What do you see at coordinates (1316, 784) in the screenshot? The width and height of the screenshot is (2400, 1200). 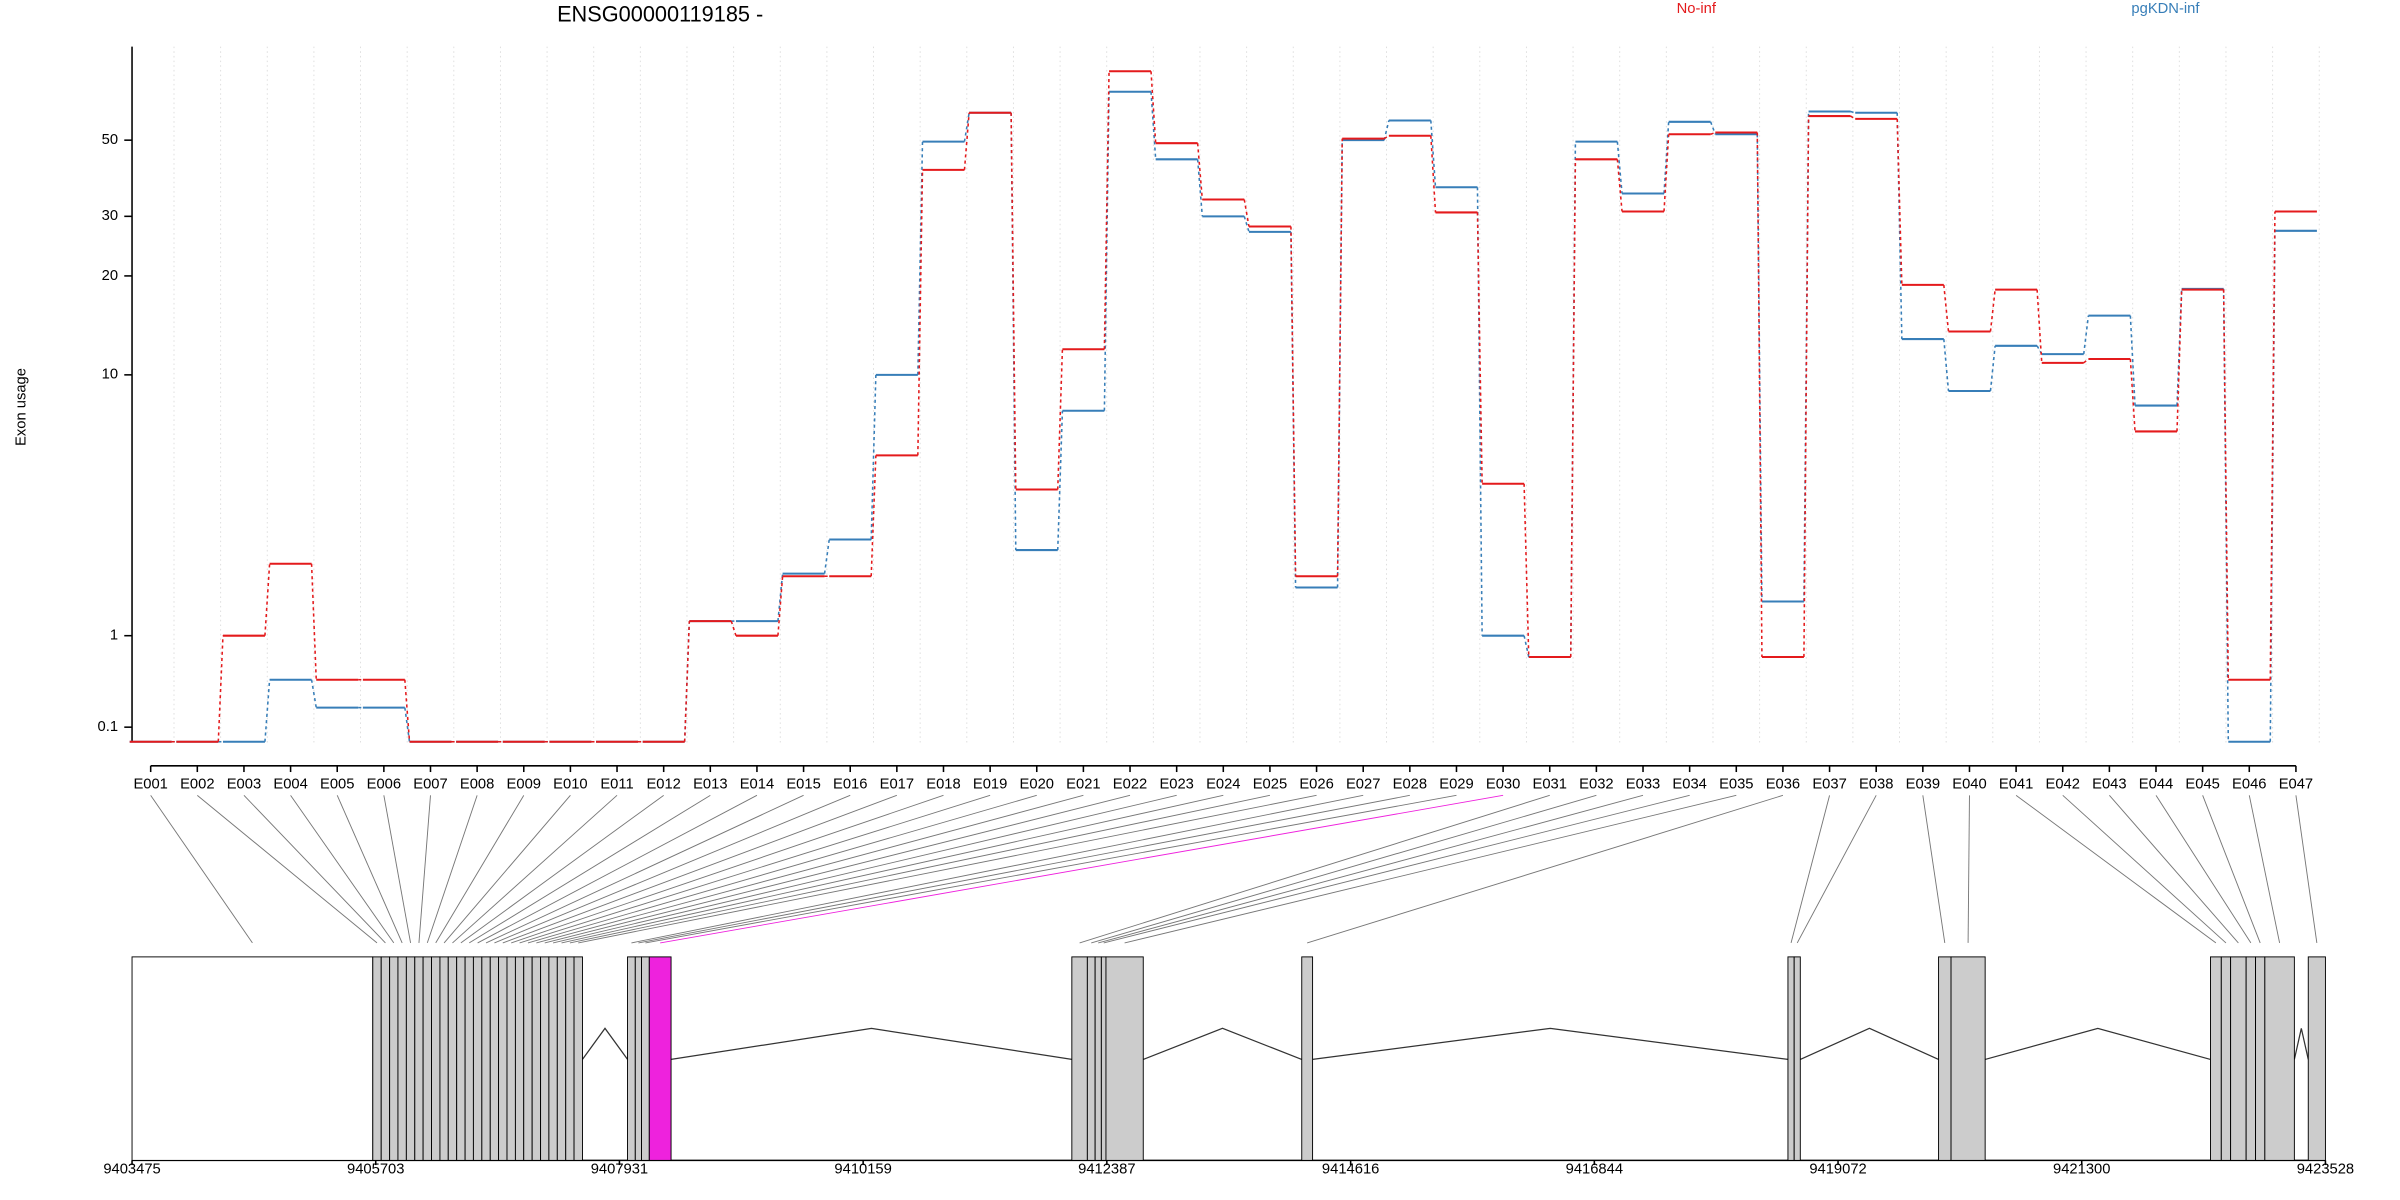 I see `x-tick-label: E026` at bounding box center [1316, 784].